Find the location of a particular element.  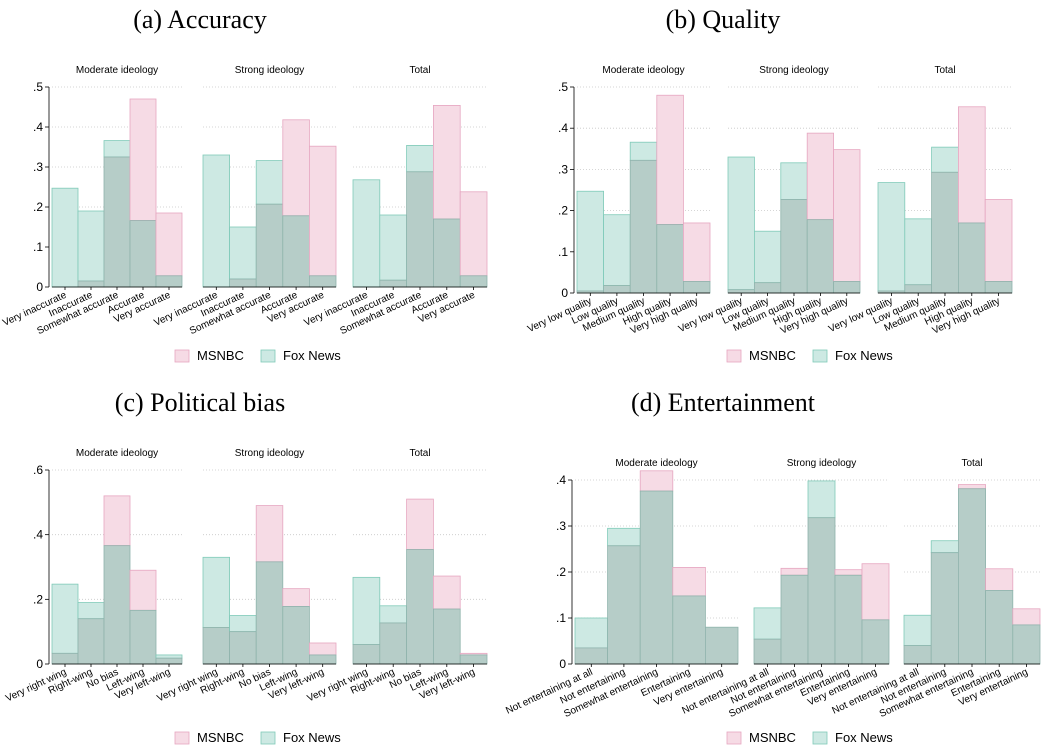

y-tick-label: .5 is located at coordinates (563, 87).